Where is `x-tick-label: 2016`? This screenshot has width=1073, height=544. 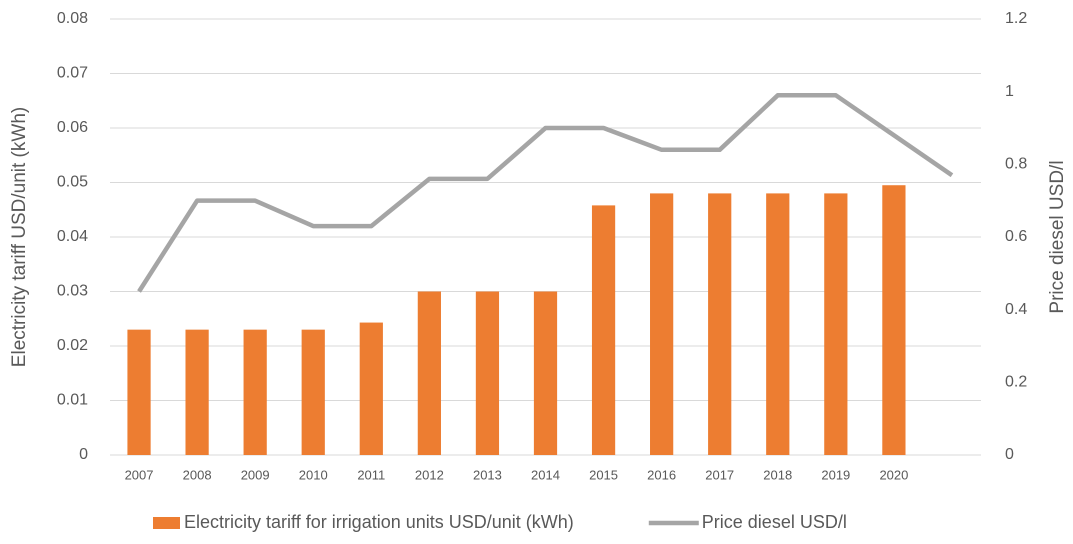 x-tick-label: 2016 is located at coordinates (661, 474).